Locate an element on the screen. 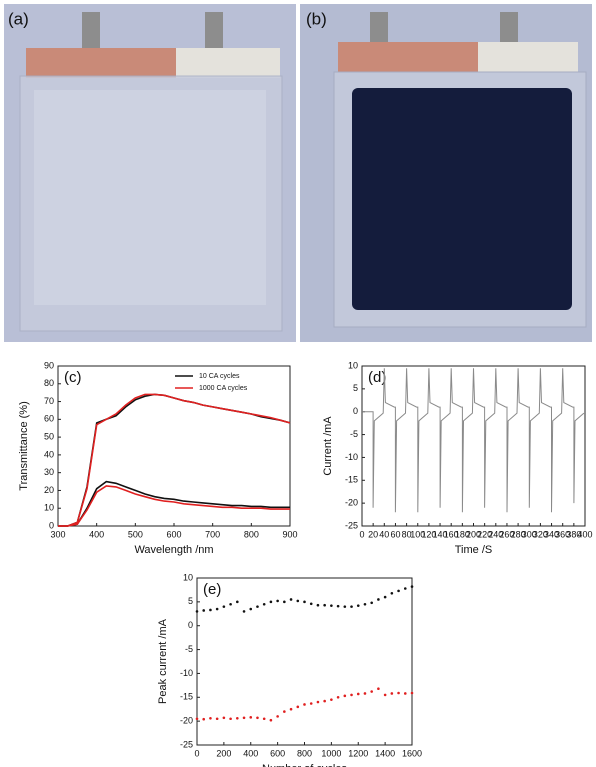  y-tick-label: -10 is located at coordinates (351, 457).